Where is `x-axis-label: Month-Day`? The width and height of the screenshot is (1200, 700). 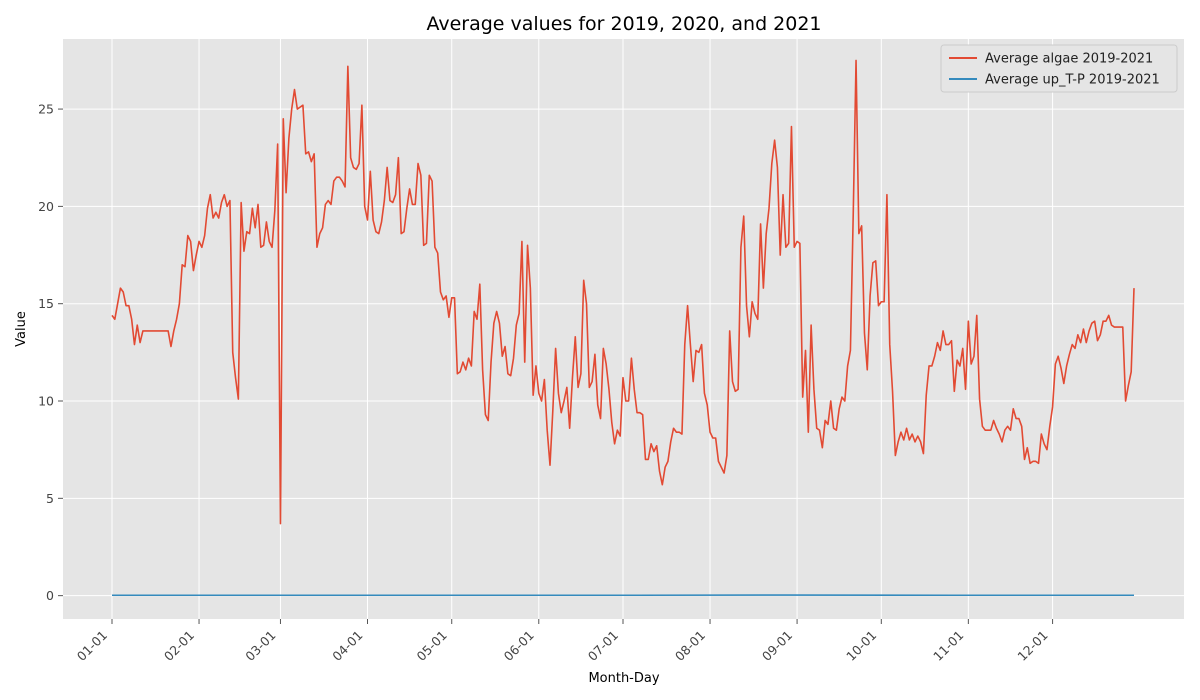 x-axis-label: Month-Day is located at coordinates (623, 678).